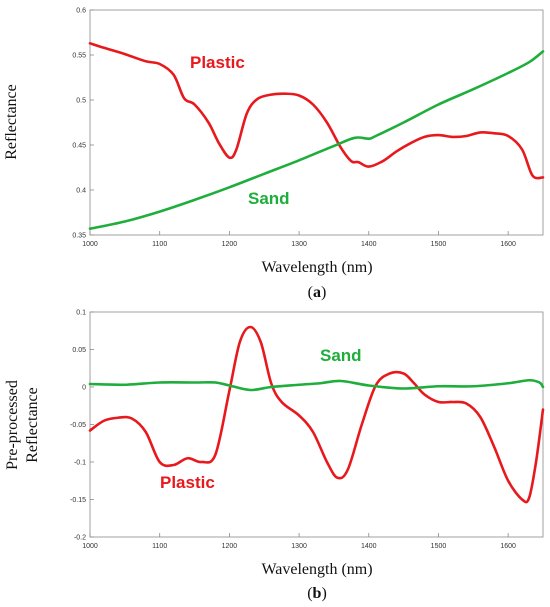  Describe the element at coordinates (341, 355) in the screenshot. I see `series-label-sand-b: Sand` at that location.